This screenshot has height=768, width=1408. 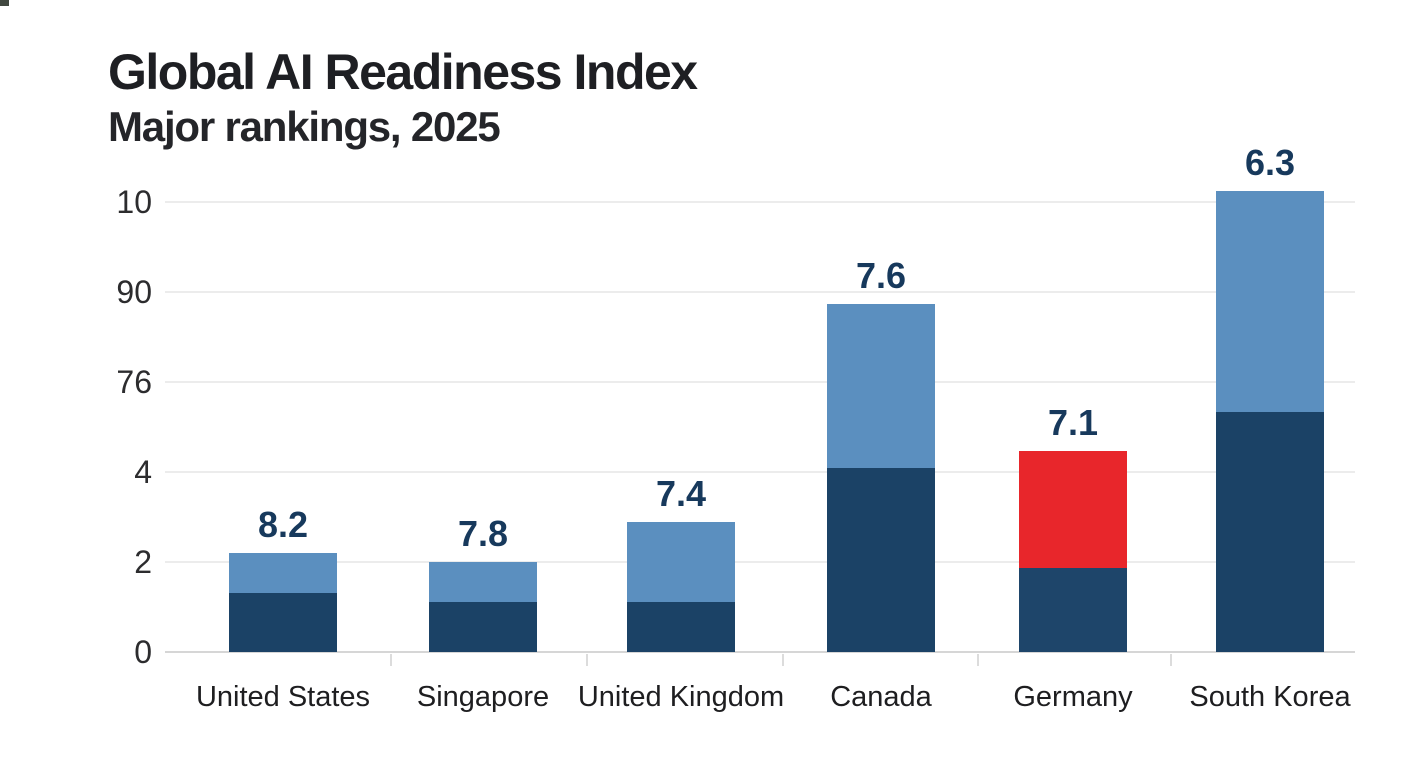 I want to click on x-category-label-united-kingdom: United Kingdom, so click(x=681, y=697).